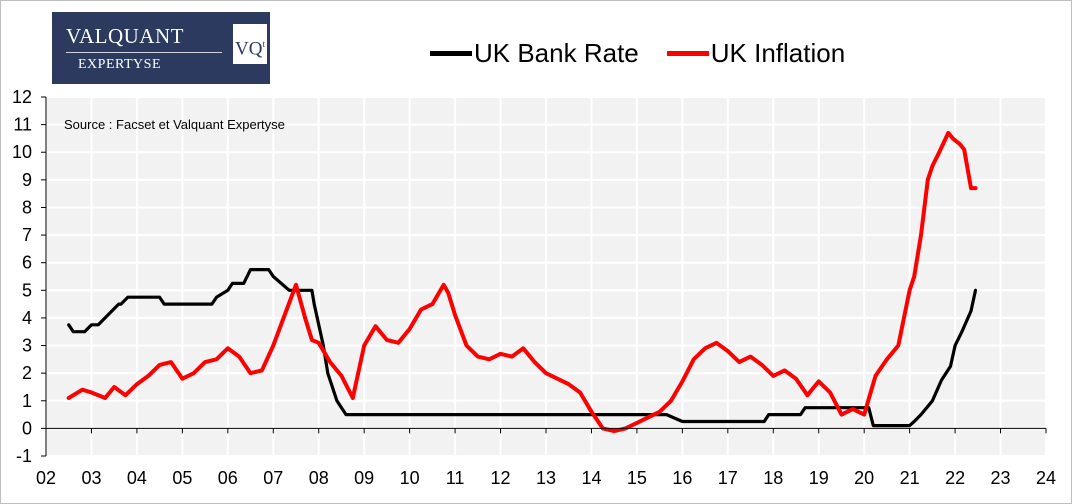  Describe the element at coordinates (955, 478) in the screenshot. I see `x-tick-label: 22` at that location.